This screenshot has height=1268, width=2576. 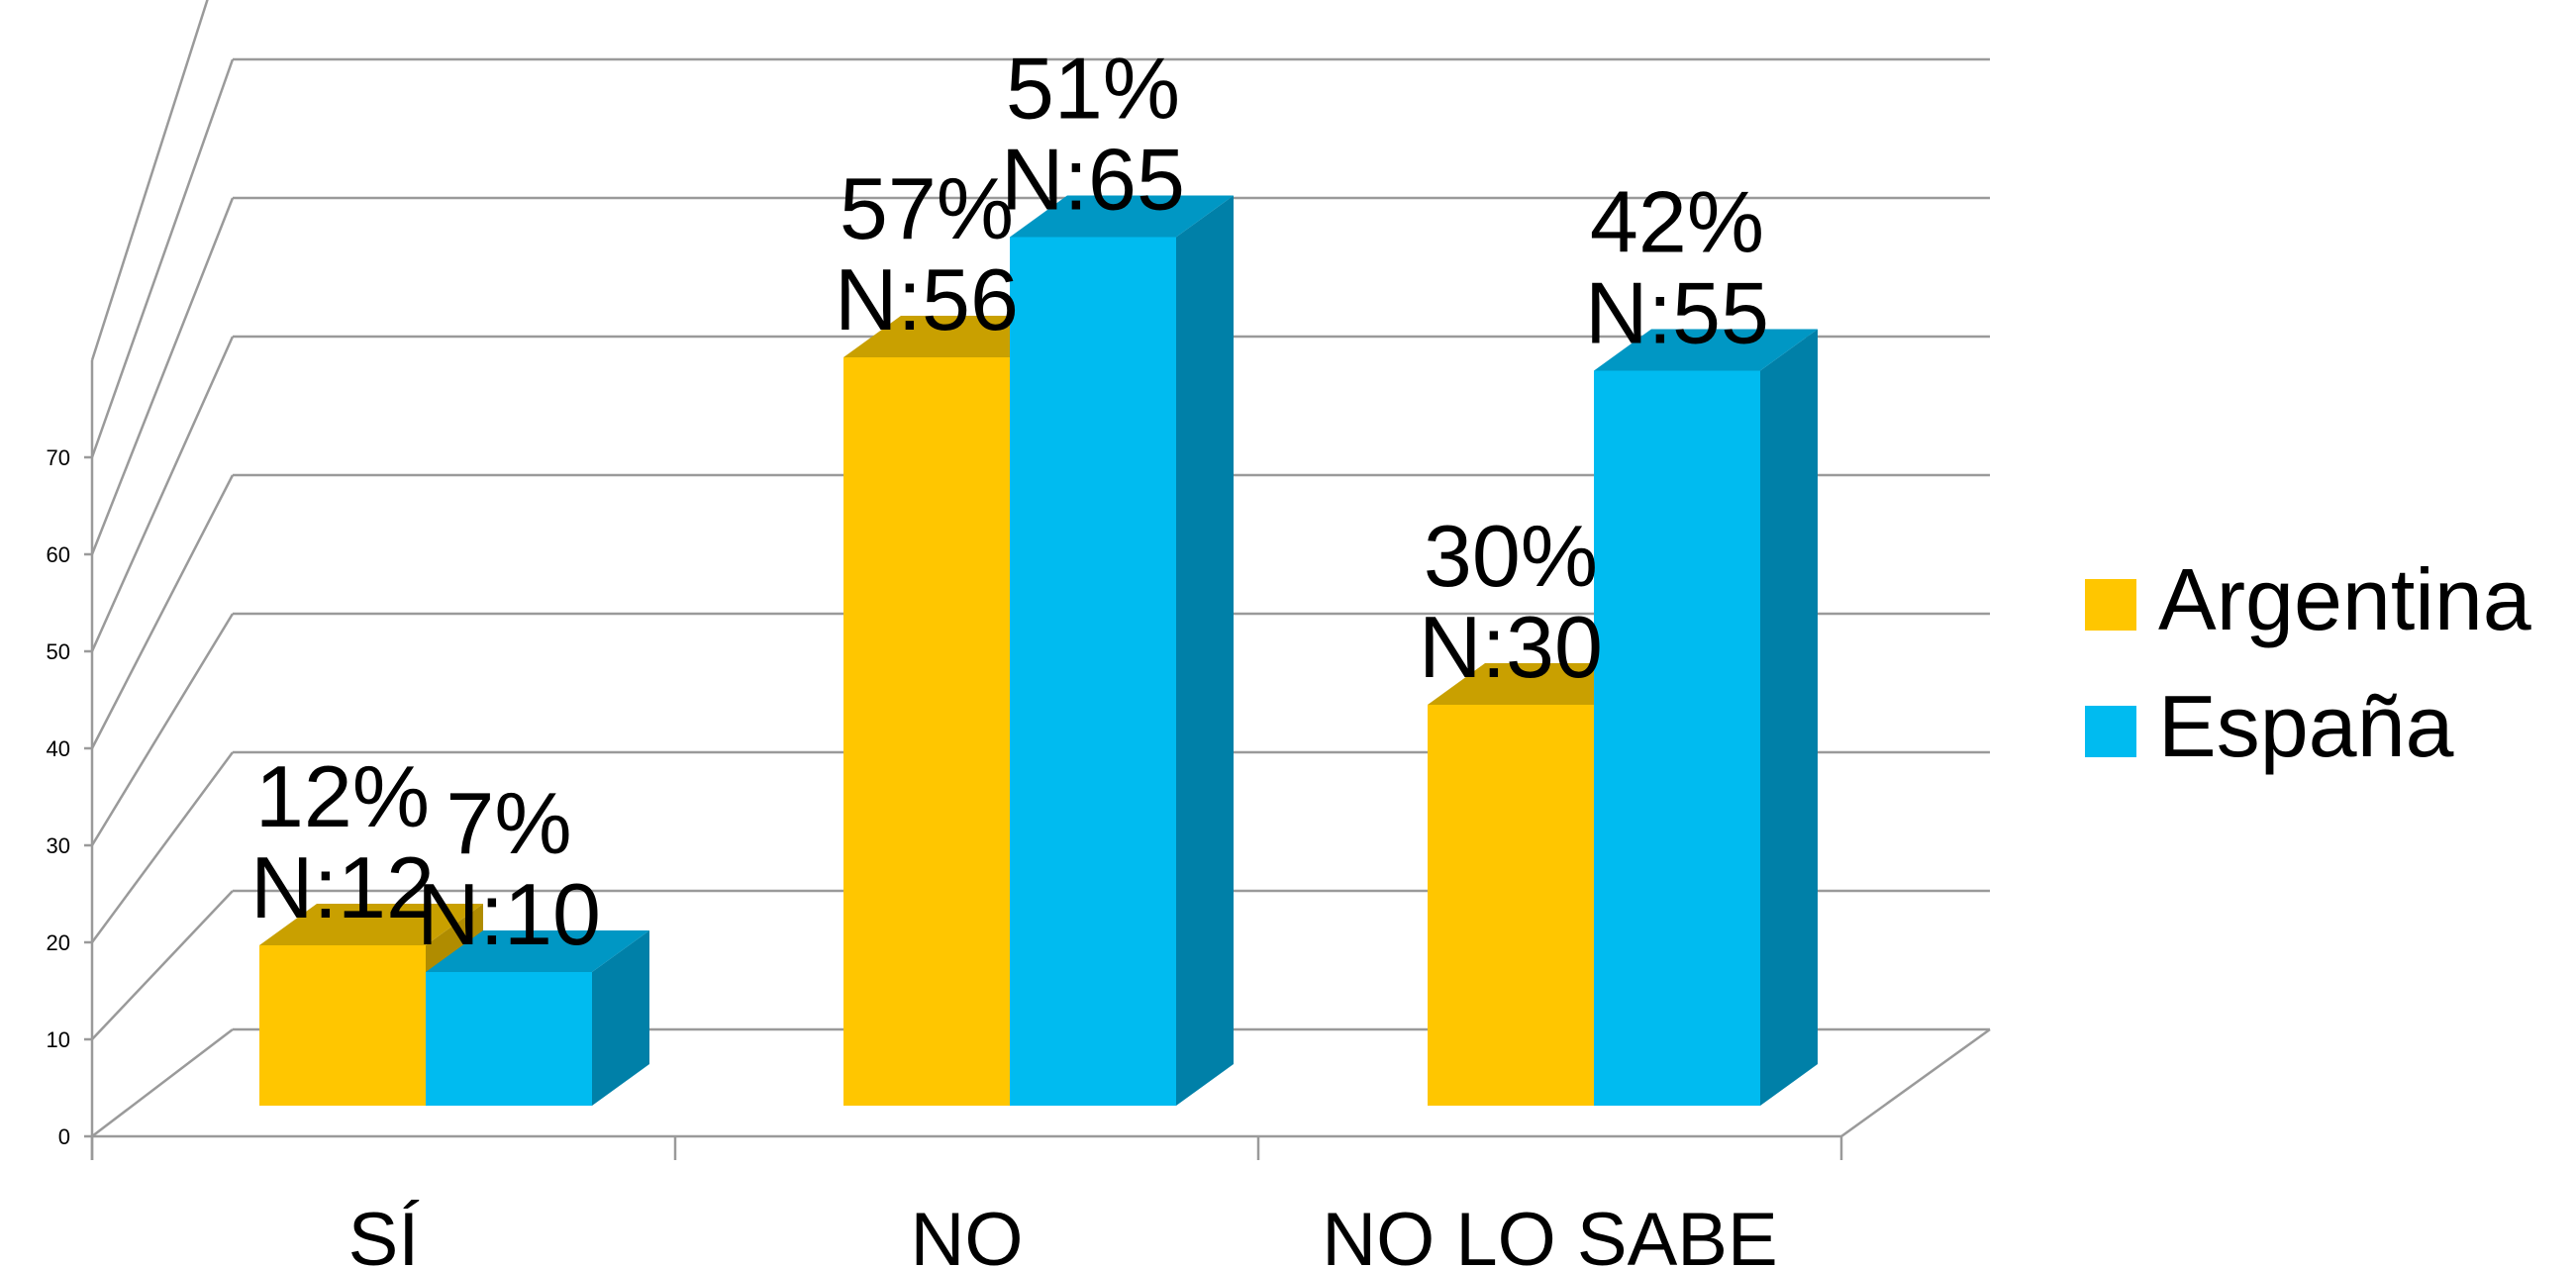 What do you see at coordinates (58, 1039) in the screenshot?
I see `y-tick-label: 10` at bounding box center [58, 1039].